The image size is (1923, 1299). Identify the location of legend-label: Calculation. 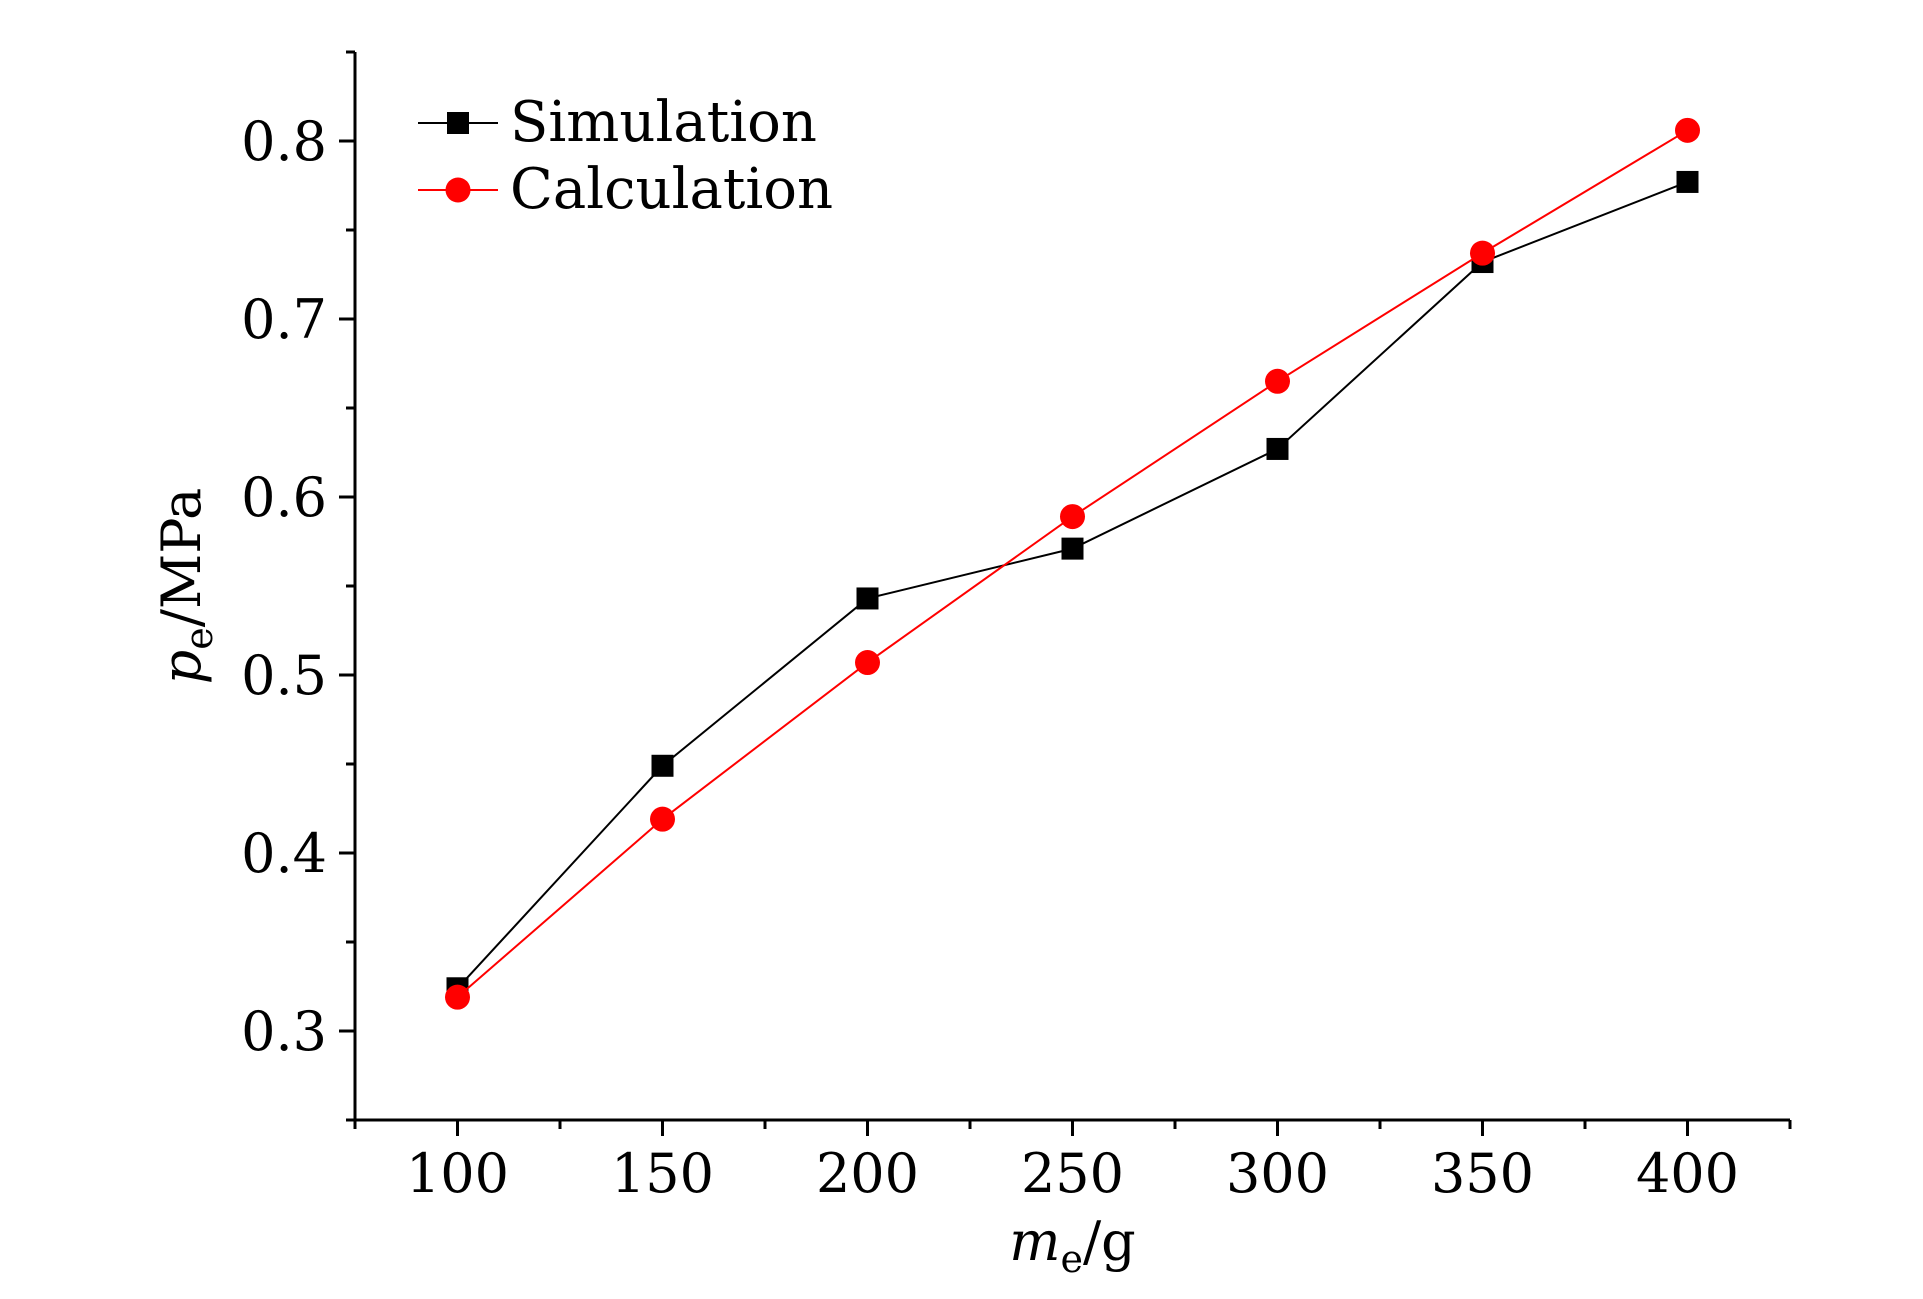
(671, 189).